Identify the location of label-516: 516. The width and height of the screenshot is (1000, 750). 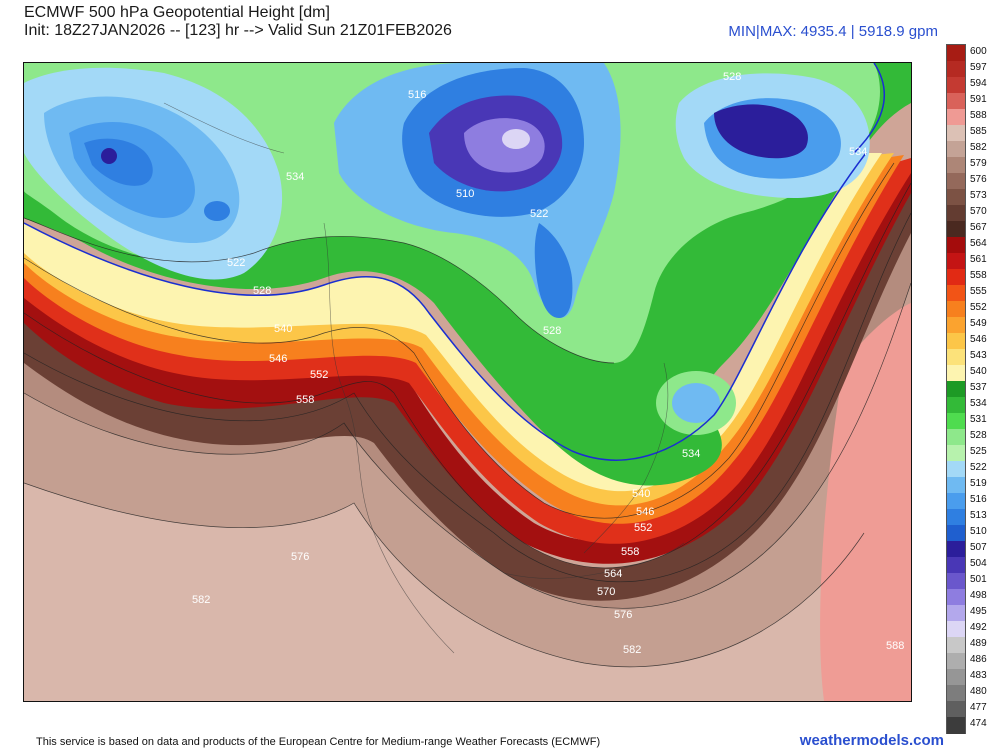
(417, 95).